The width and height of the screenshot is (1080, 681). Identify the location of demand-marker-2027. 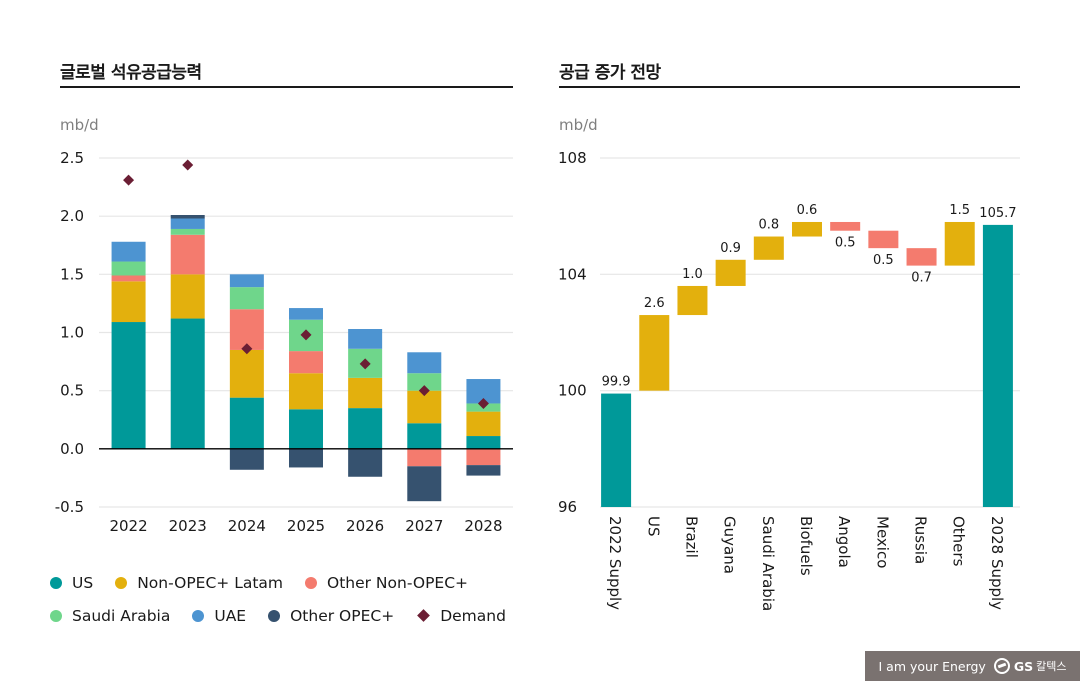
(424, 391).